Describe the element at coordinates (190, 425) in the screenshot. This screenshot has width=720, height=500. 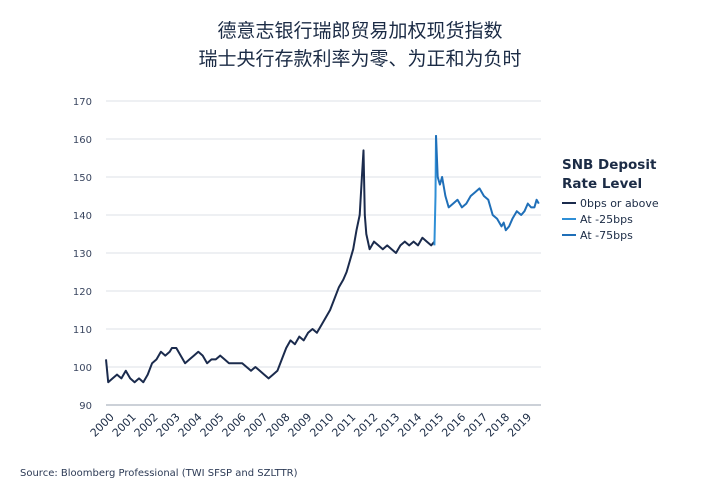
I see `x-tick-2004: 2004` at that location.